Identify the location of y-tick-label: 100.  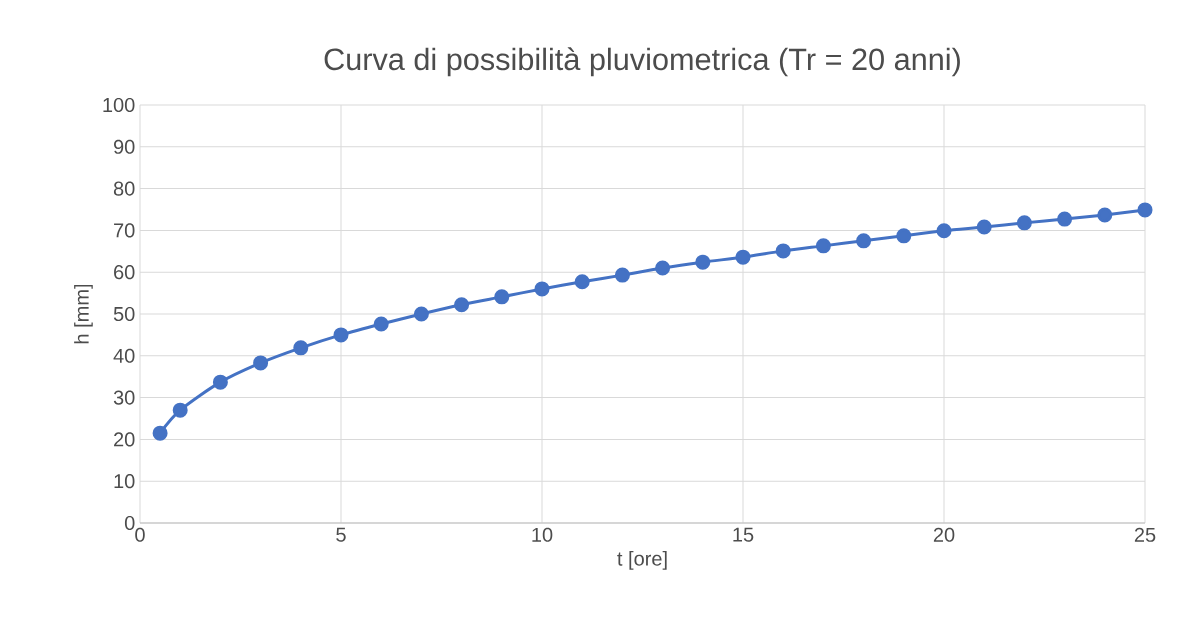
(119, 105).